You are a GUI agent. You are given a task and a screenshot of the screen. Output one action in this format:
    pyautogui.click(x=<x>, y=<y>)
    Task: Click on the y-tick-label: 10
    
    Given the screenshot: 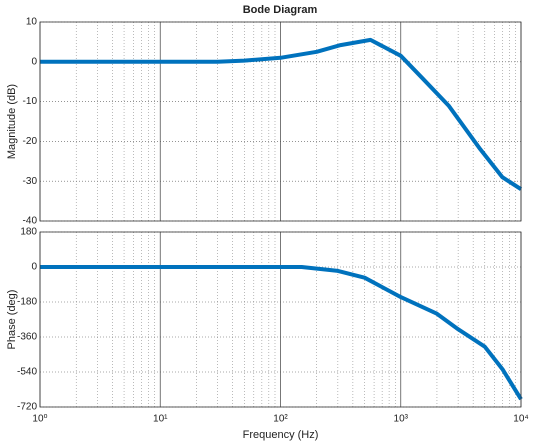 What is the action you would take?
    pyautogui.click(x=32, y=22)
    